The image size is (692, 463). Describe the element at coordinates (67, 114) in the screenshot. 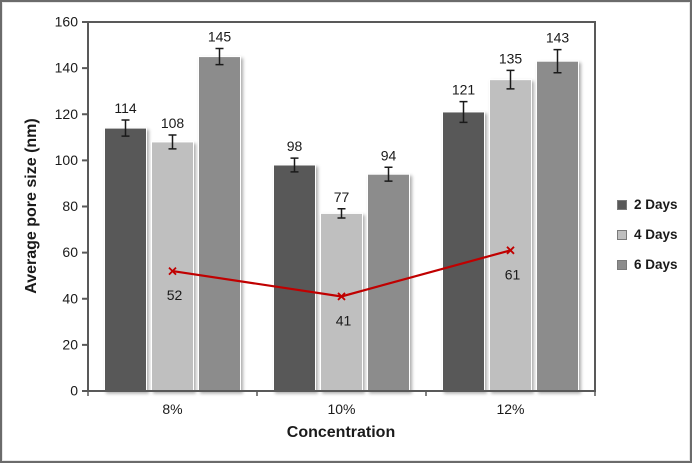

I see `y-axis-tick-label: 120` at that location.